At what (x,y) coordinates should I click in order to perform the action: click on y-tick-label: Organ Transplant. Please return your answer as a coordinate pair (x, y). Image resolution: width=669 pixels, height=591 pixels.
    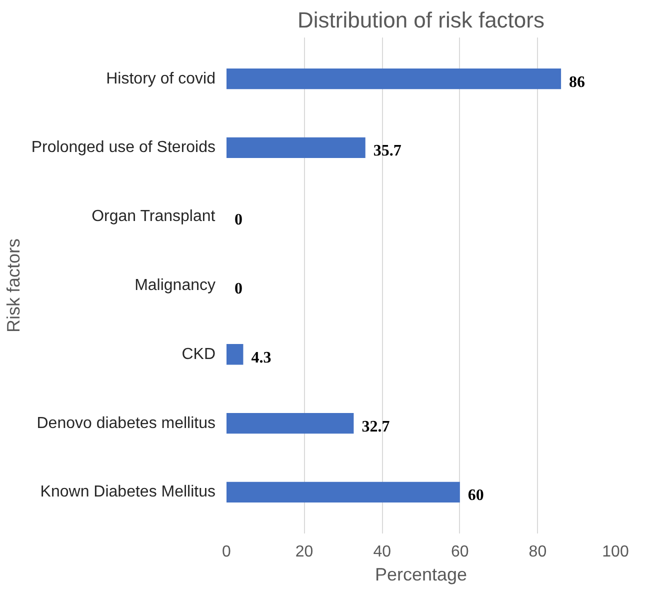
    Looking at the image, I should click on (154, 217).